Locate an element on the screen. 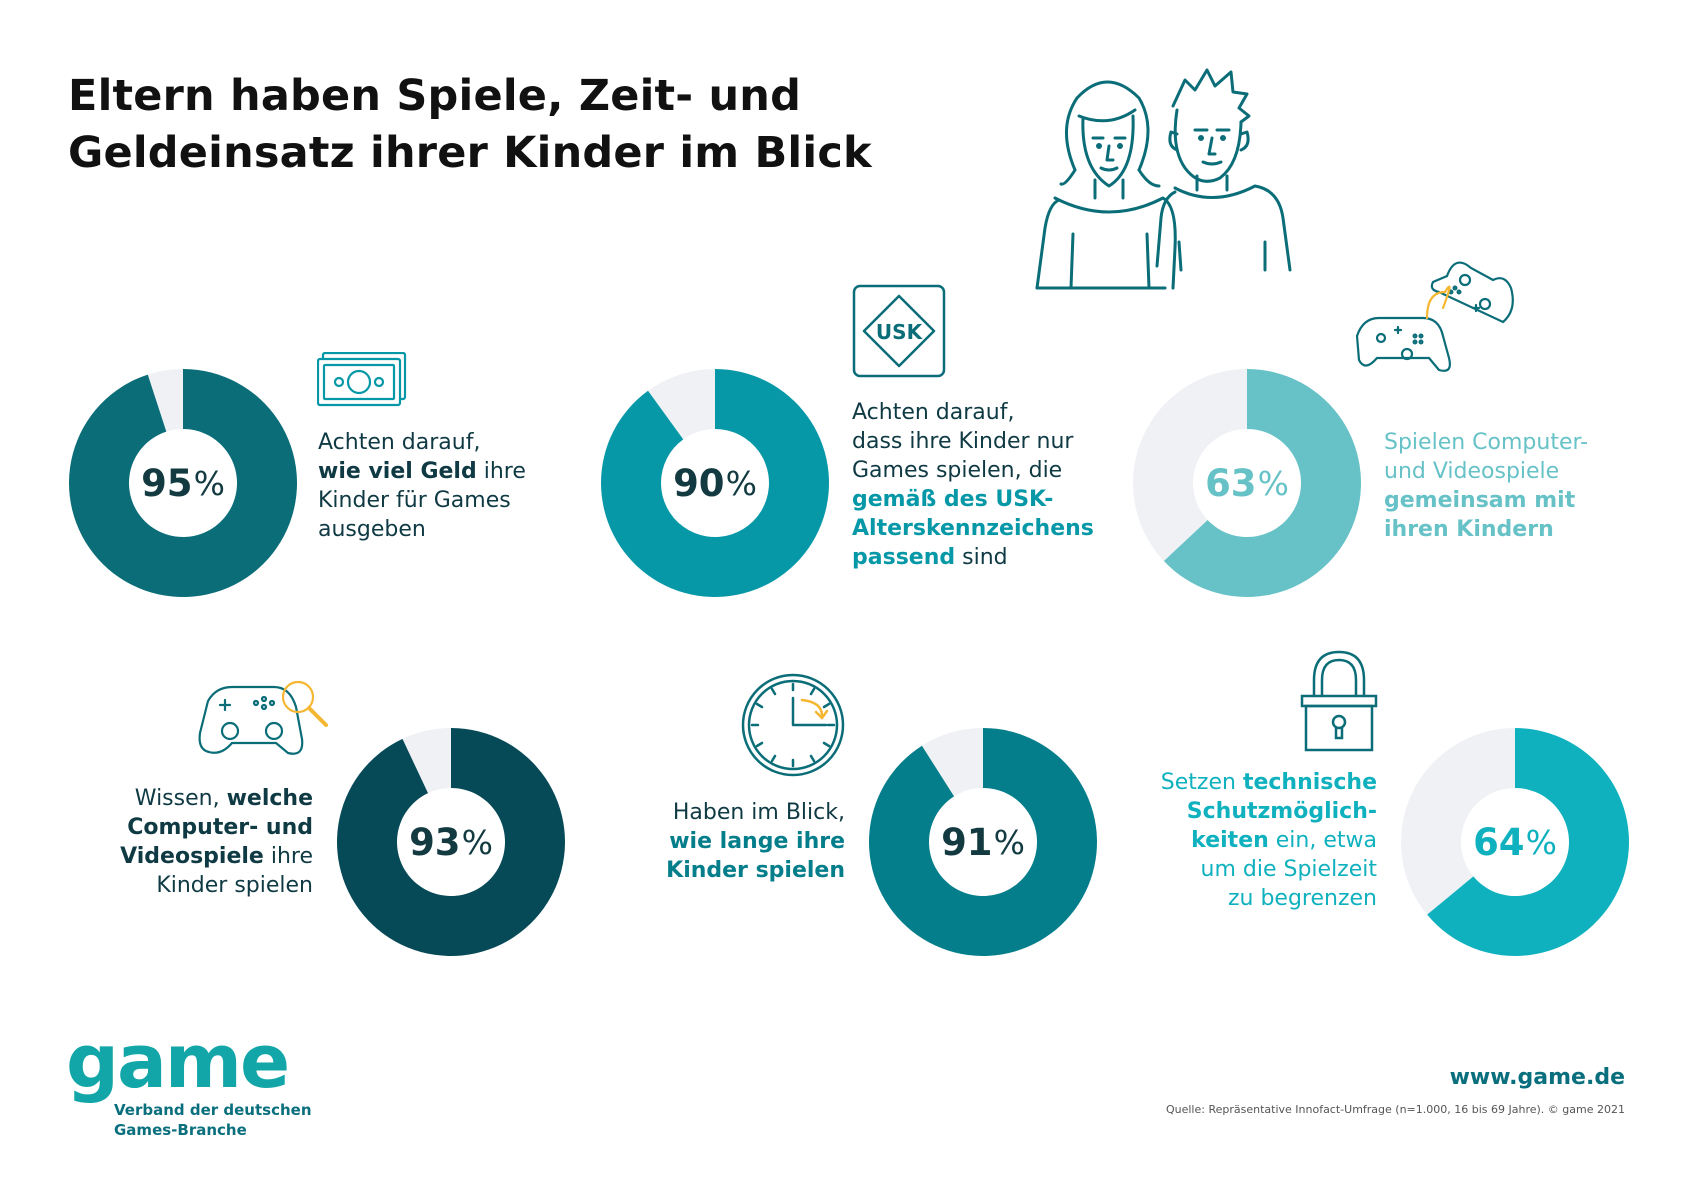 This screenshot has height=1191, width=1685. donut-value-5: 91 is located at coordinates (967, 842).